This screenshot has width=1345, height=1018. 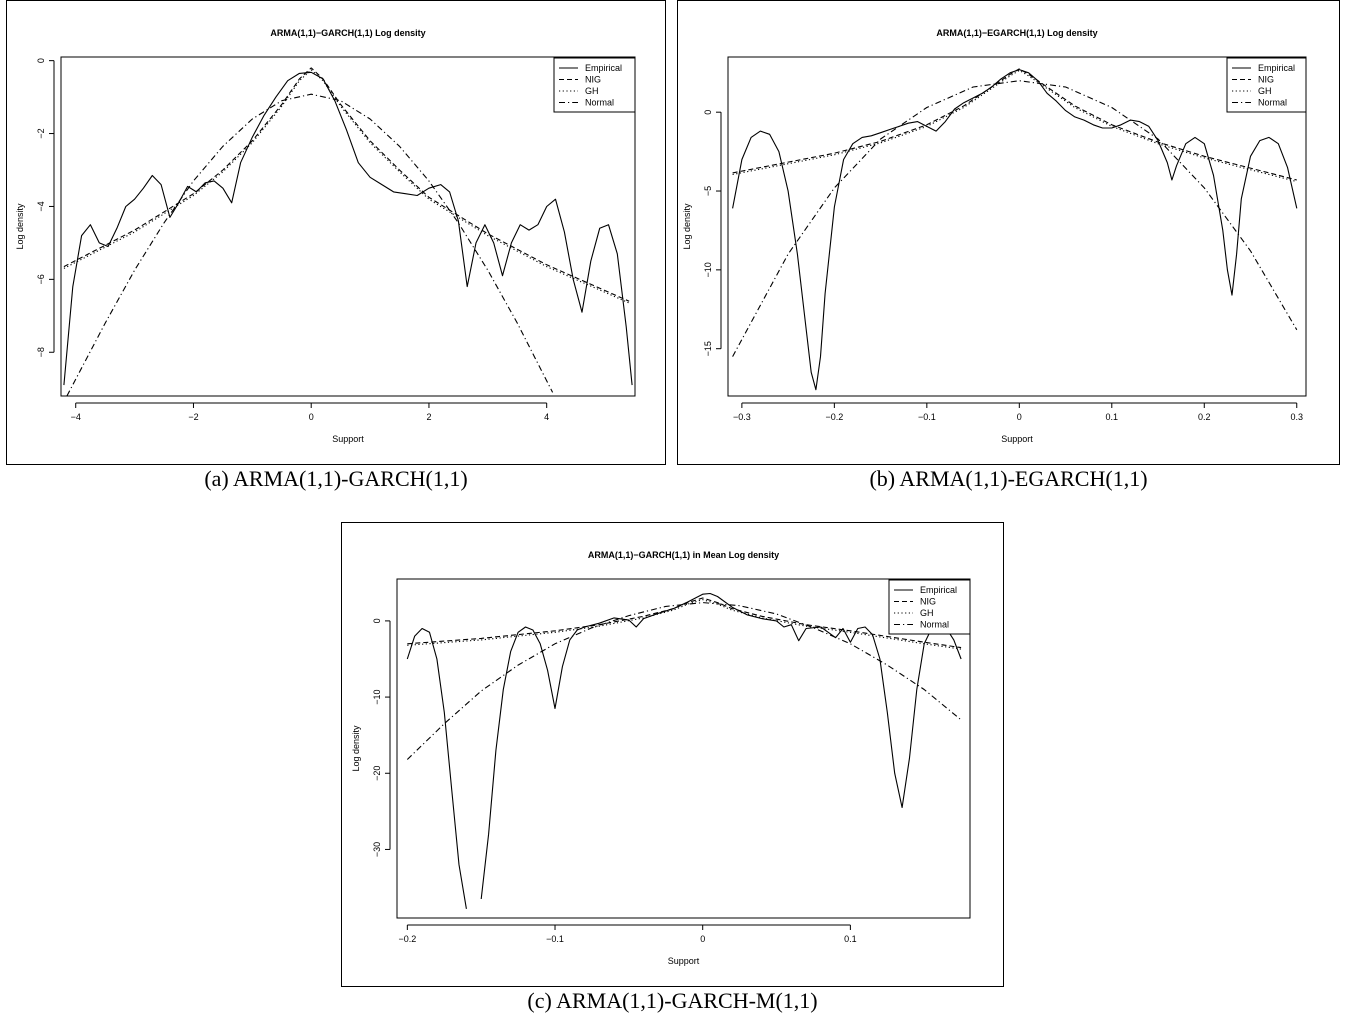 I want to click on y-tick-label: −30, so click(x=377, y=849).